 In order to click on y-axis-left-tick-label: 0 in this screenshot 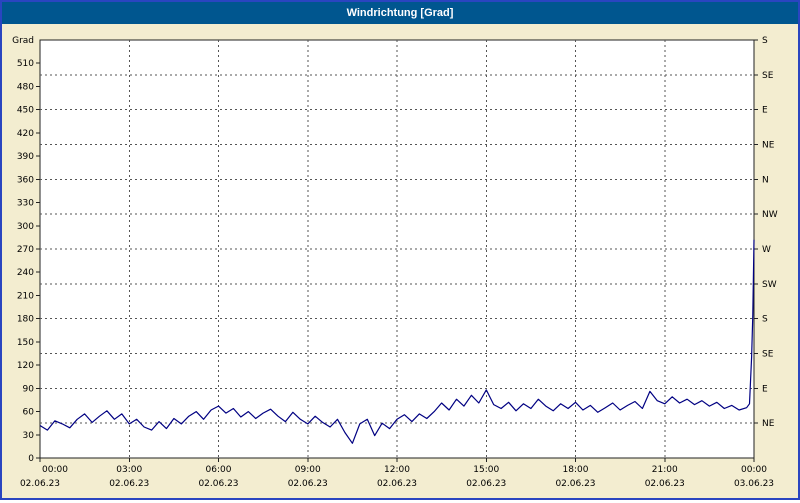, I will do `click(31, 459)`.